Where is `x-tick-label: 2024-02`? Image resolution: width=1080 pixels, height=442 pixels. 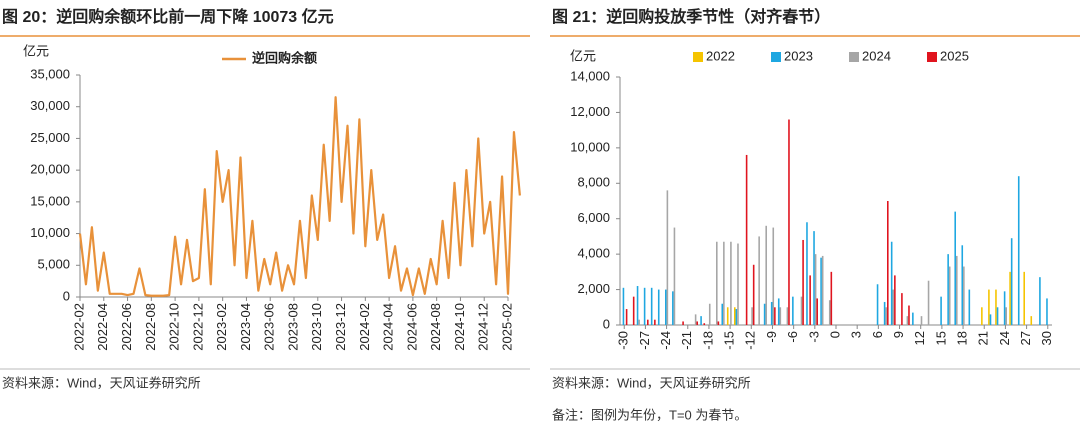
x-tick-label: 2024-02 is located at coordinates (364, 327).